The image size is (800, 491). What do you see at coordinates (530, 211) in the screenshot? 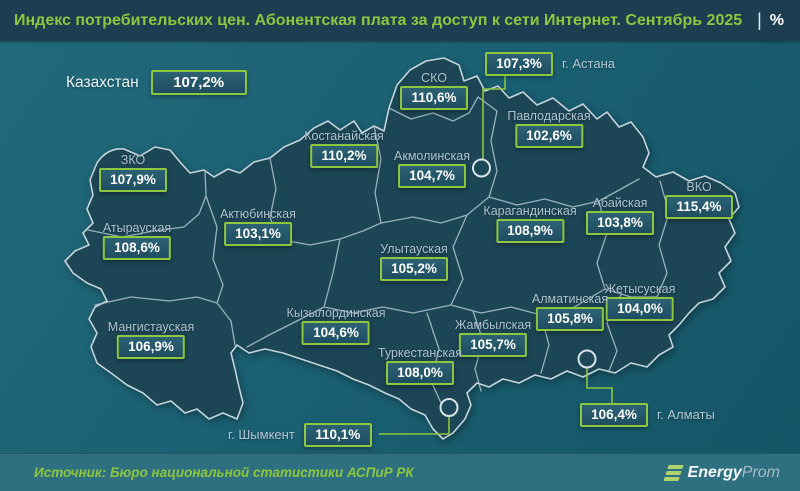
I see `region-name-label: Карагандинская` at bounding box center [530, 211].